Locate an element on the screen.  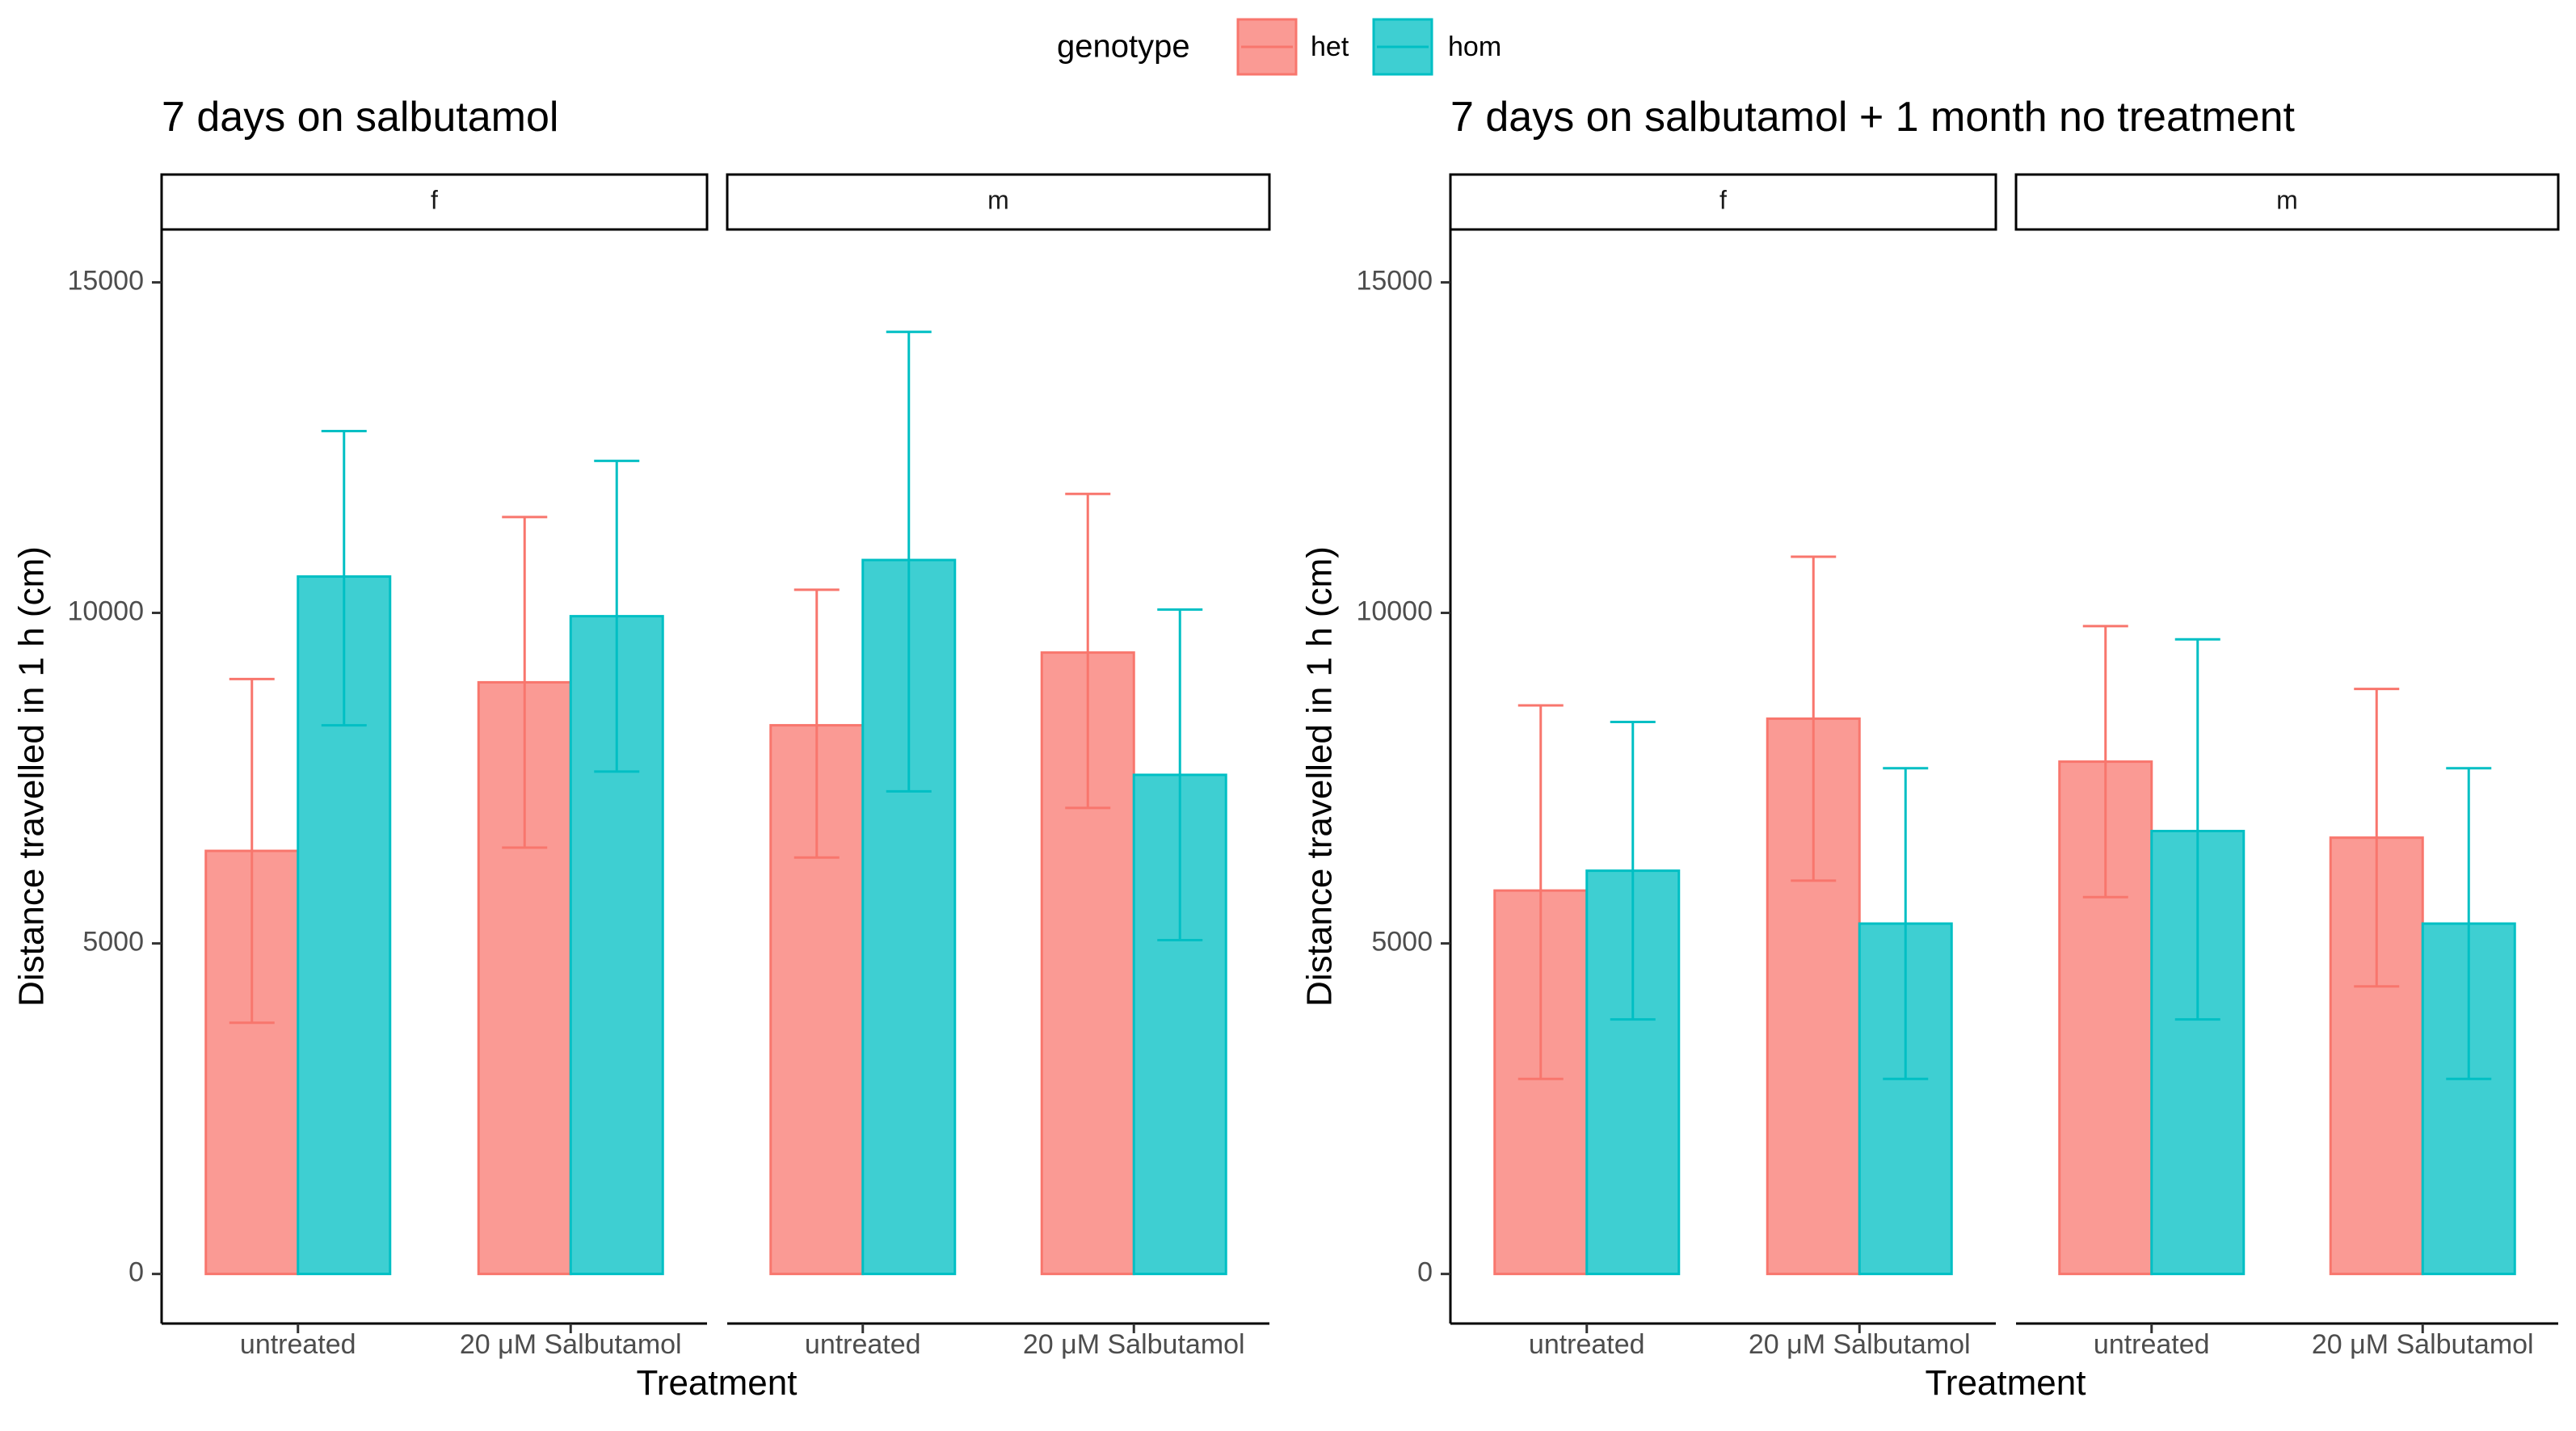
legend-label-het: het is located at coordinates (1330, 47).